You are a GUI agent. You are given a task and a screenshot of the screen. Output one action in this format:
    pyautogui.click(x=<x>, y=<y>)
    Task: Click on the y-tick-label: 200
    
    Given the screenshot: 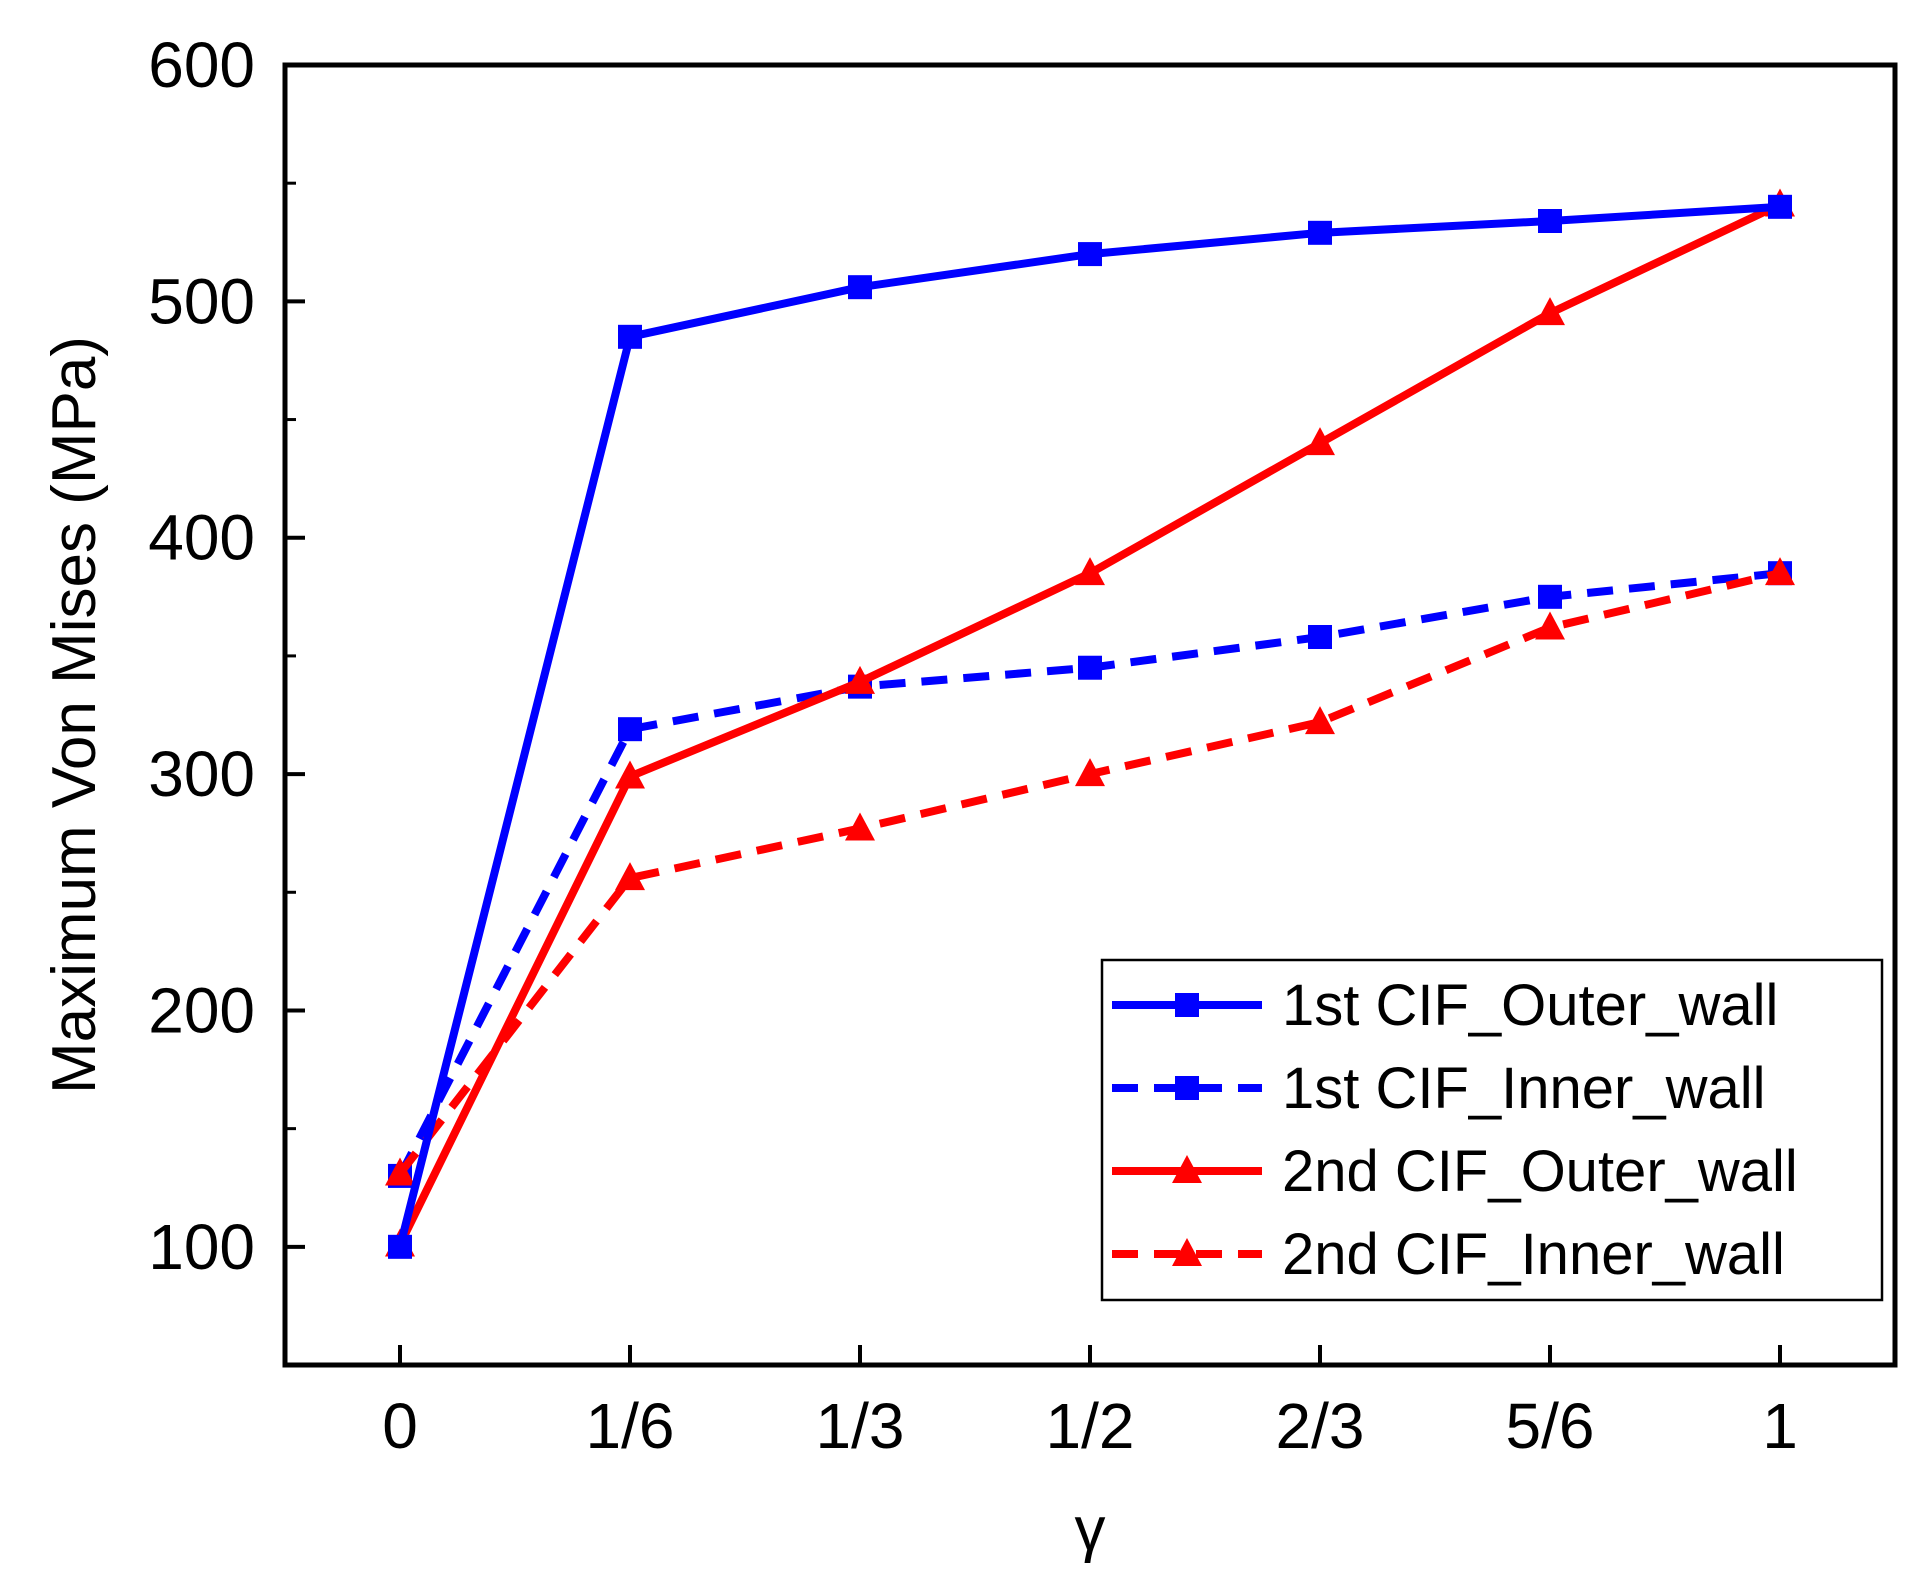 What is the action you would take?
    pyautogui.click(x=201, y=1010)
    